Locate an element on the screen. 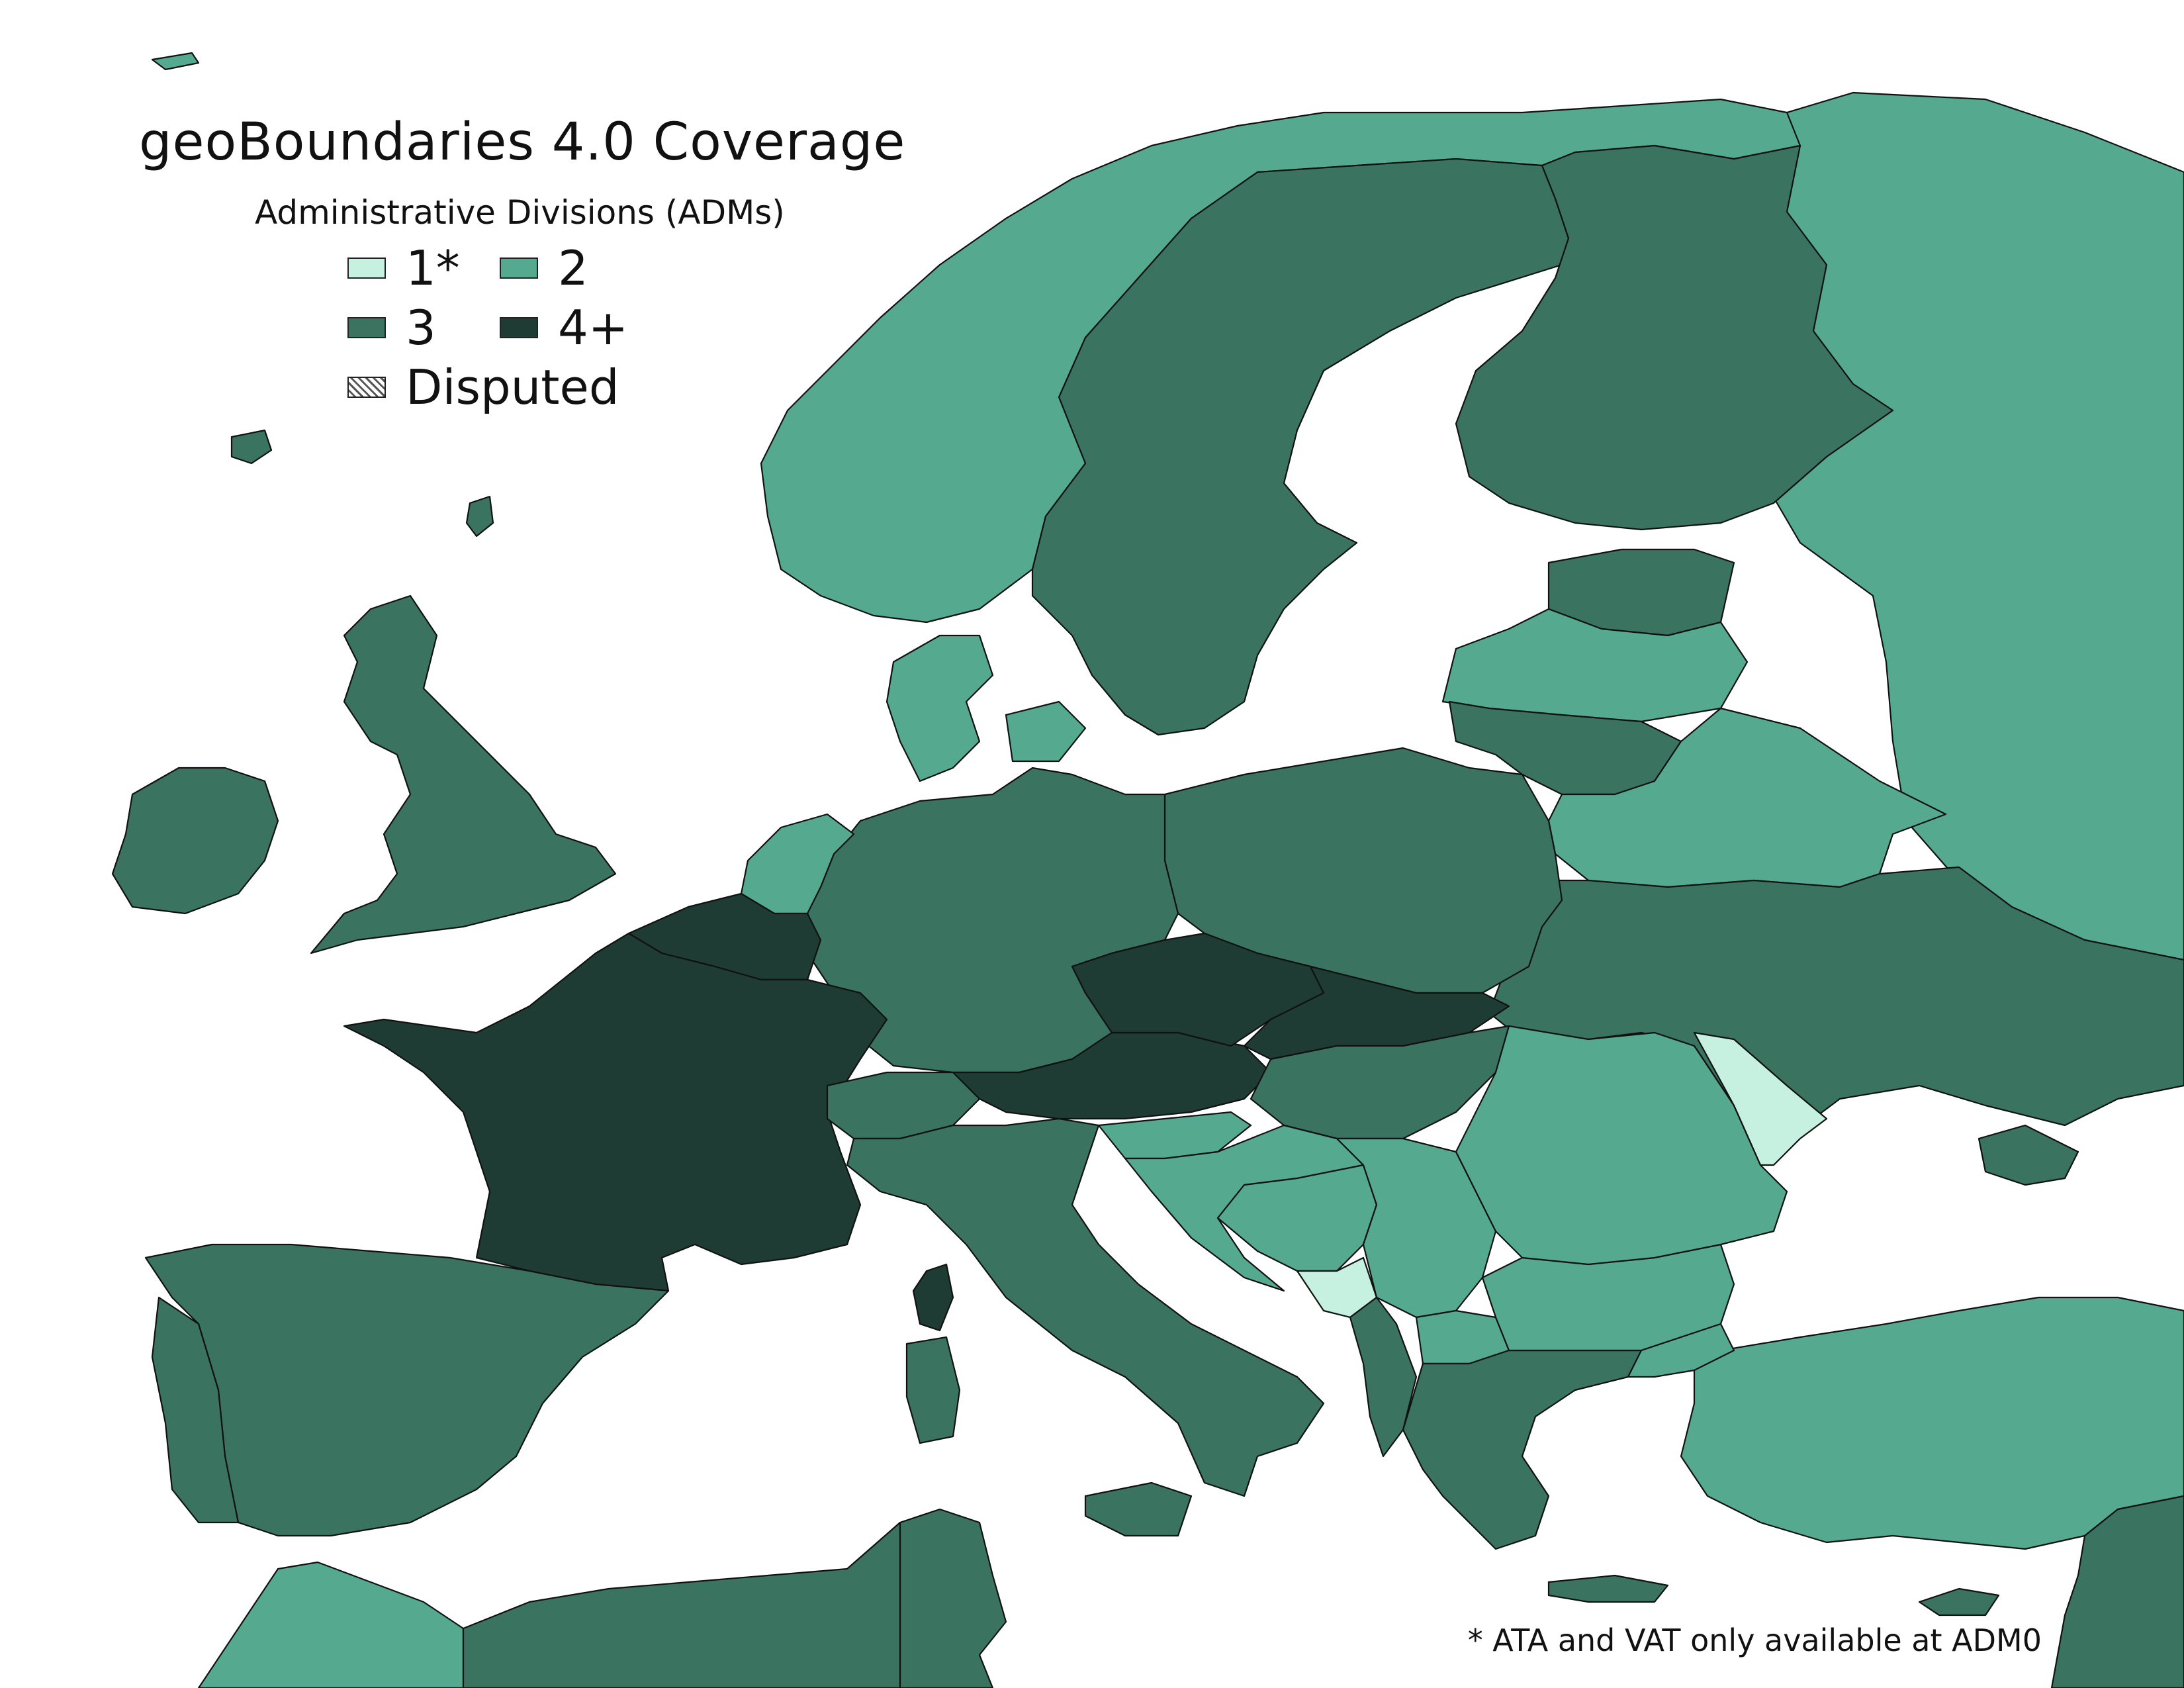 This screenshot has width=2184, height=1688. region-portugal is located at coordinates (195, 1410).